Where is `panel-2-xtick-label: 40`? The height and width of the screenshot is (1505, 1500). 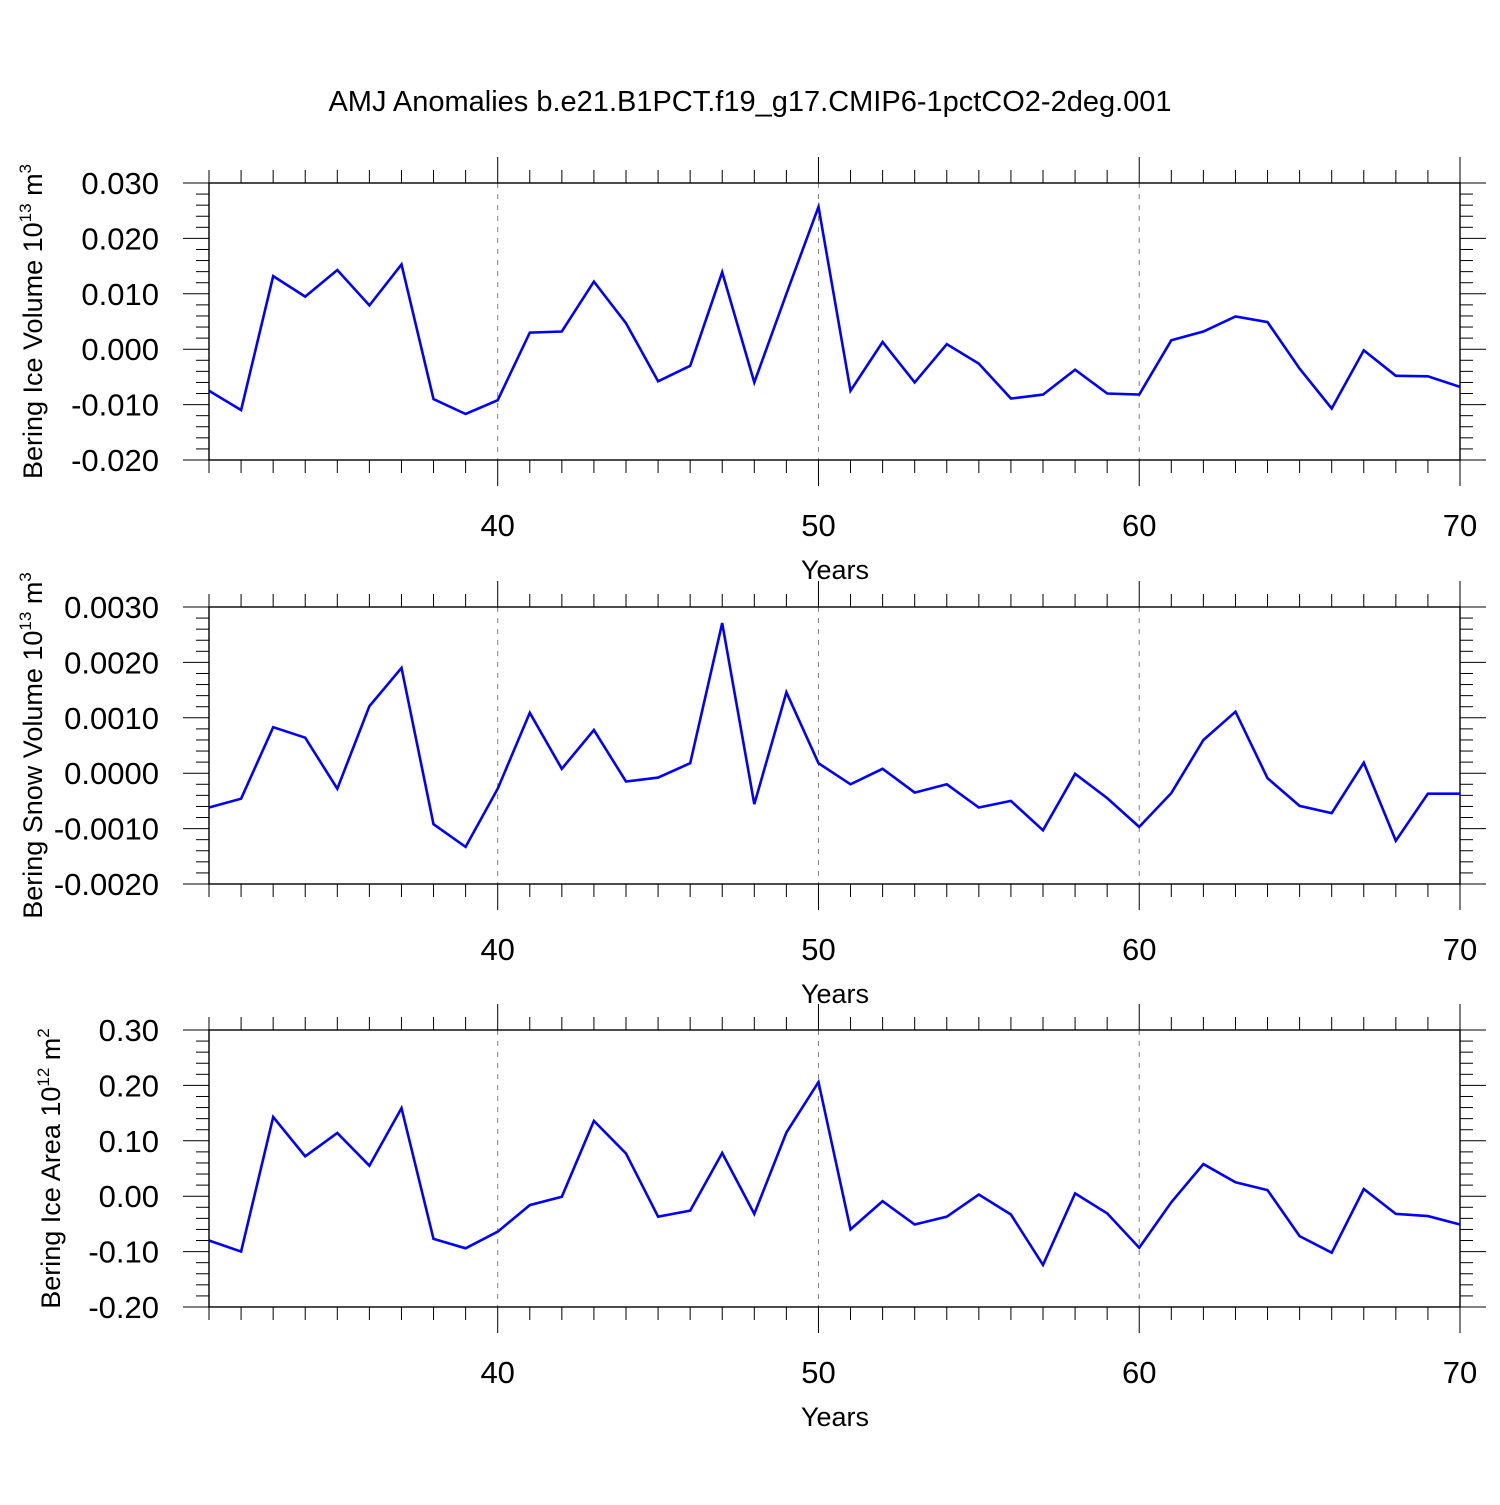
panel-2-xtick-label: 40 is located at coordinates (497, 949).